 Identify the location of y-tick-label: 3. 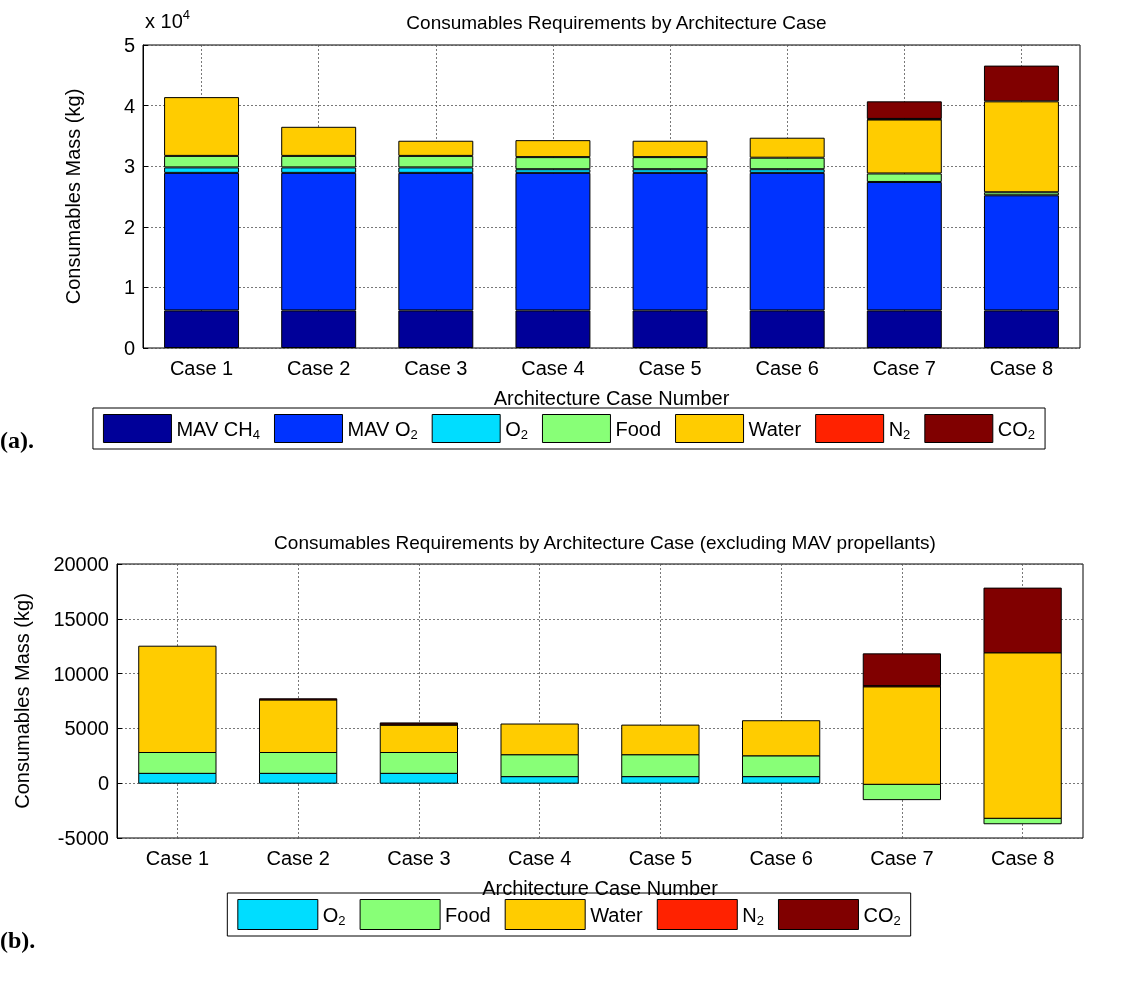
(129, 166).